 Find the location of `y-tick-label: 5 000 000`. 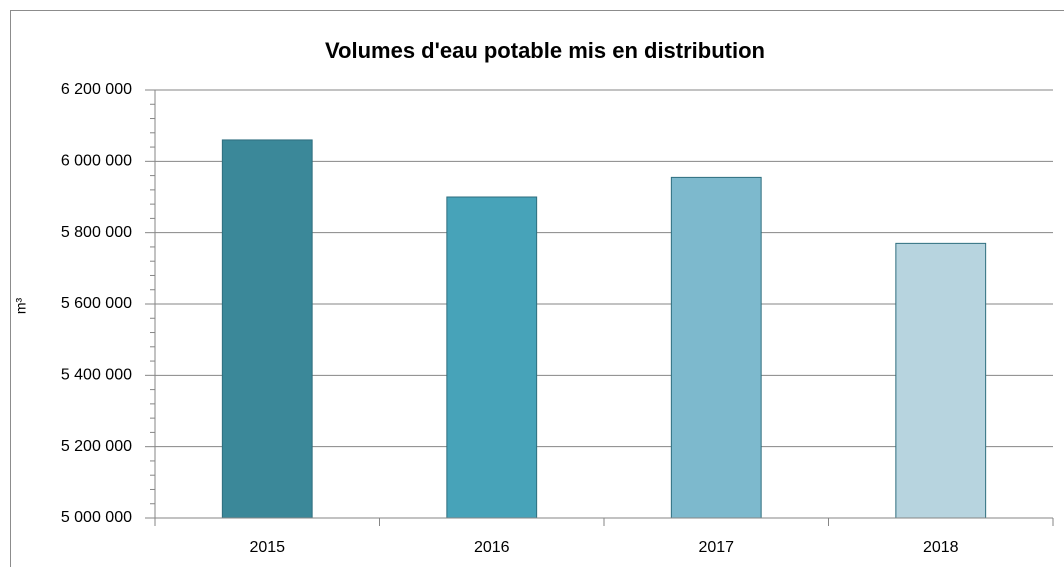

y-tick-label: 5 000 000 is located at coordinates (96, 517).